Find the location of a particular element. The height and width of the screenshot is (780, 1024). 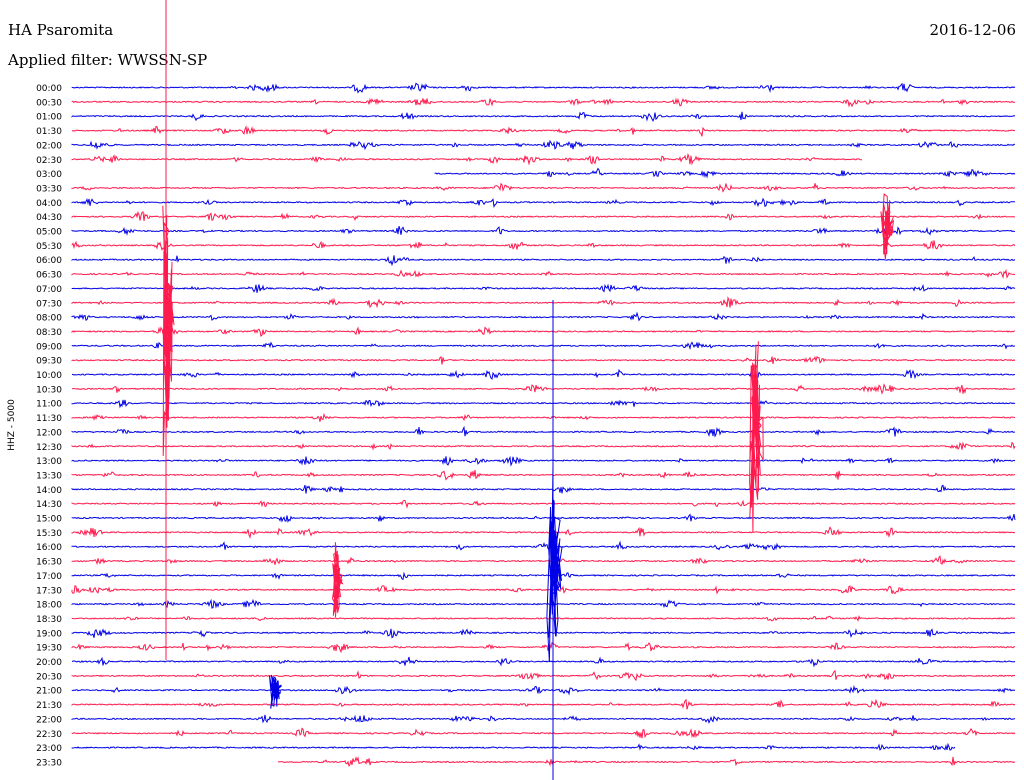

trace-label: 06:30 is located at coordinates (49, 276).